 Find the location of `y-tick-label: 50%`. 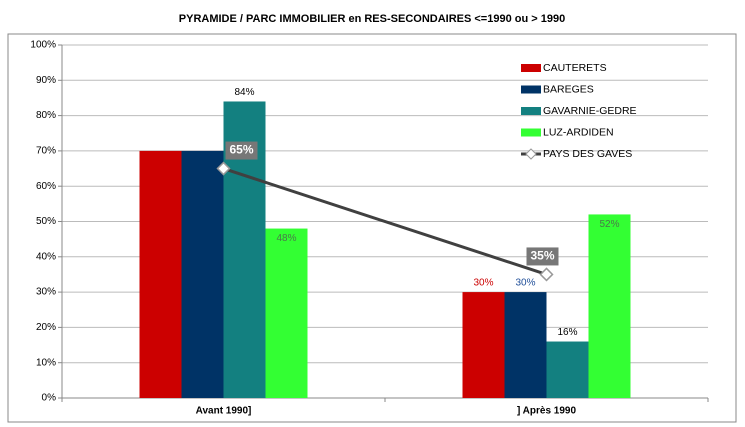

y-tick-label: 50% is located at coordinates (46, 221).